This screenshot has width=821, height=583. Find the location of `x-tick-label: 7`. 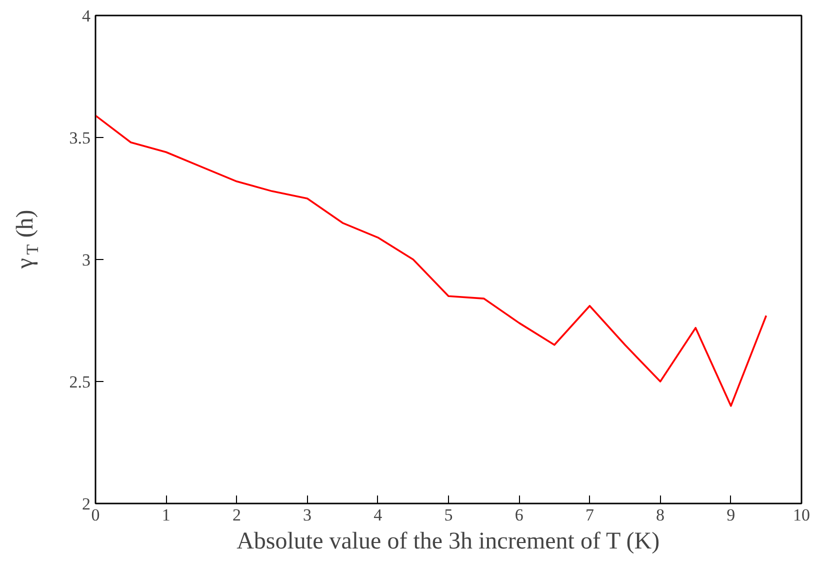

x-tick-label: 7 is located at coordinates (589, 515).